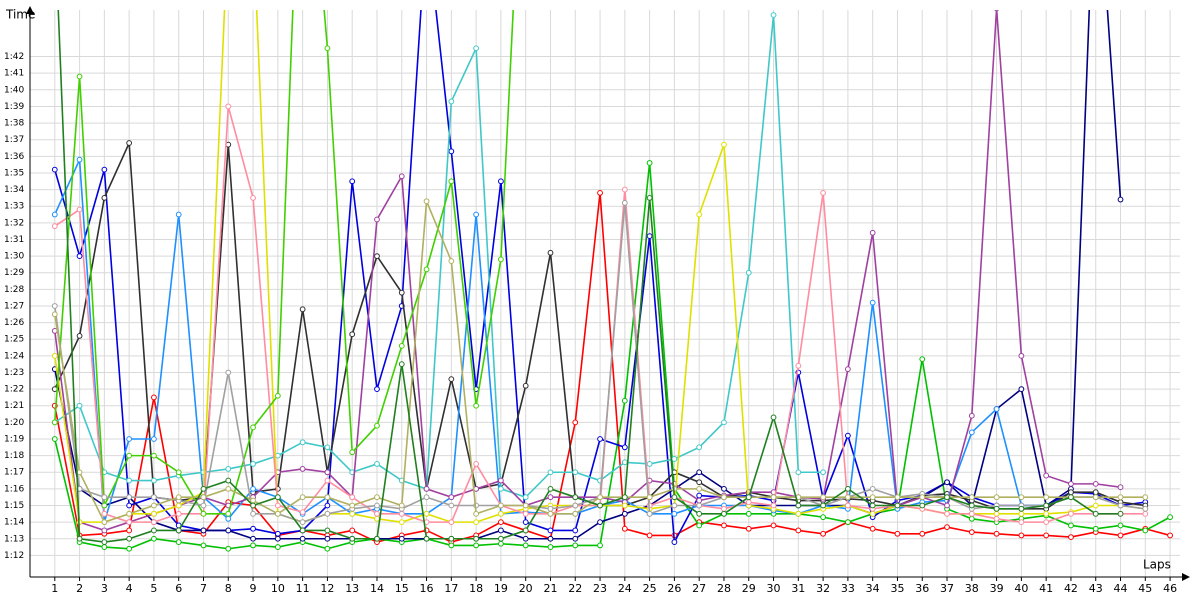 The height and width of the screenshot is (600, 1200). Describe the element at coordinates (14, 290) in the screenshot. I see `y-tick-label: 1:28` at that location.